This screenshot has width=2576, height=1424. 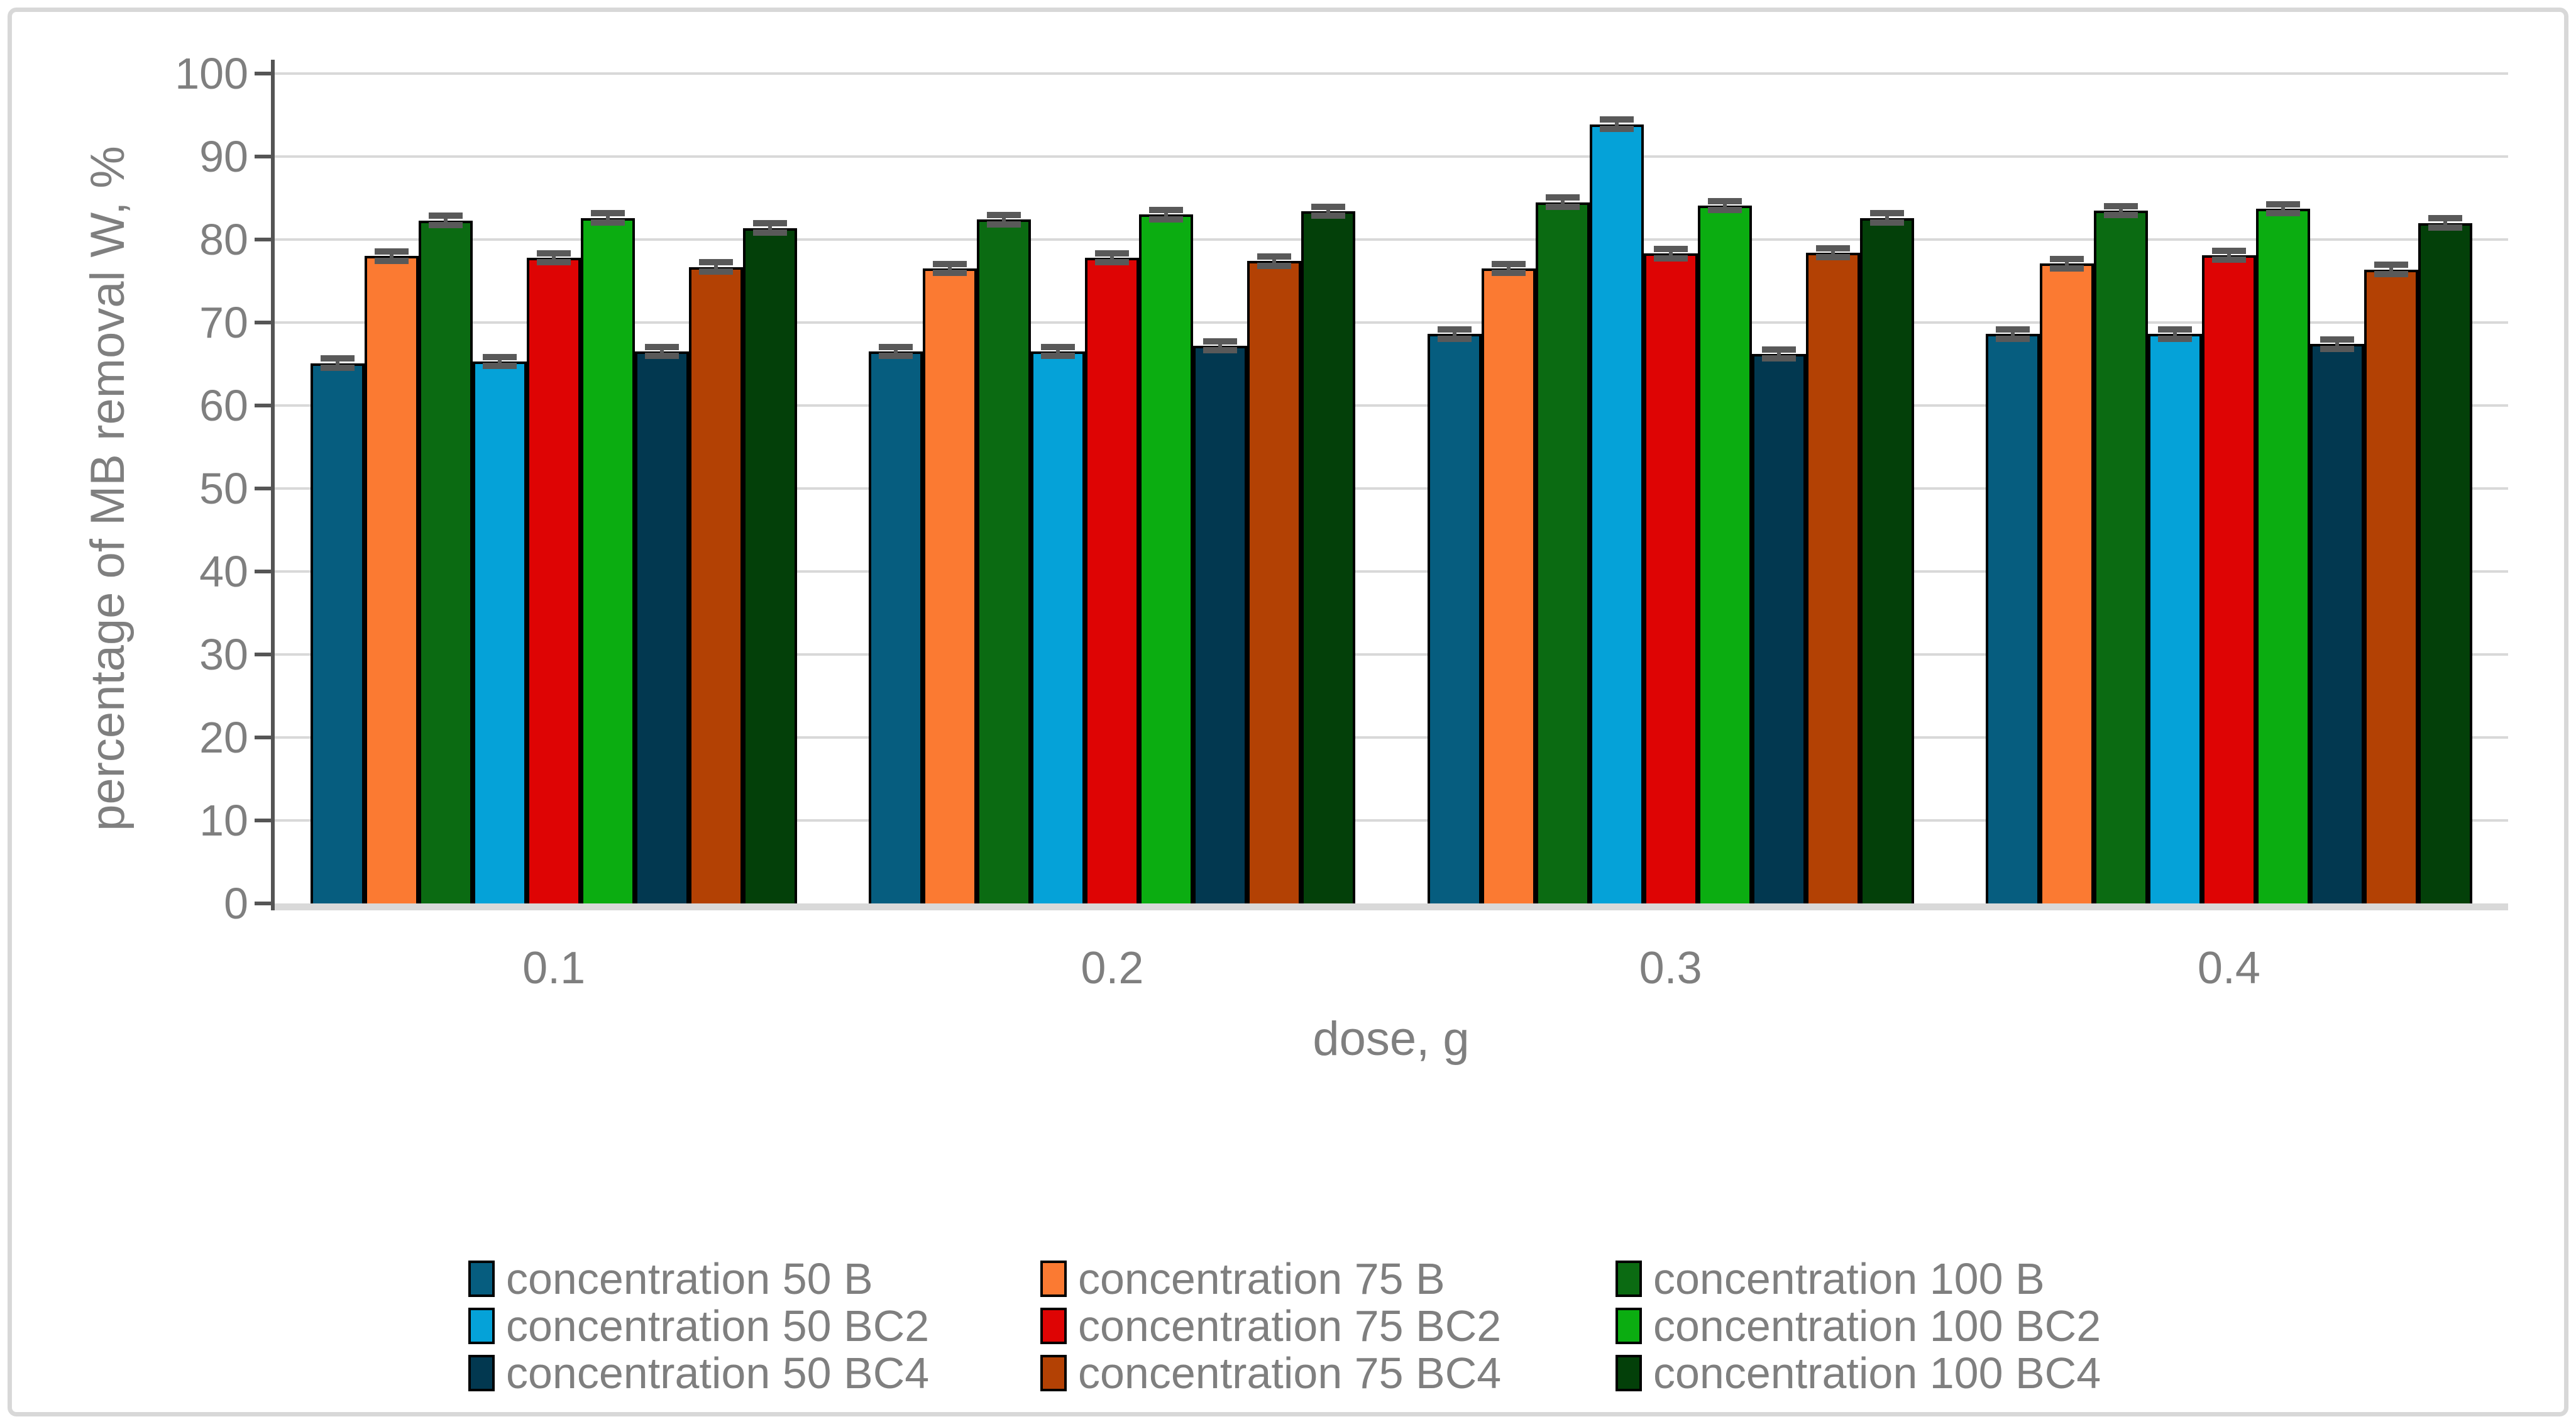 I want to click on y-tick-label: 30, so click(x=224, y=654).